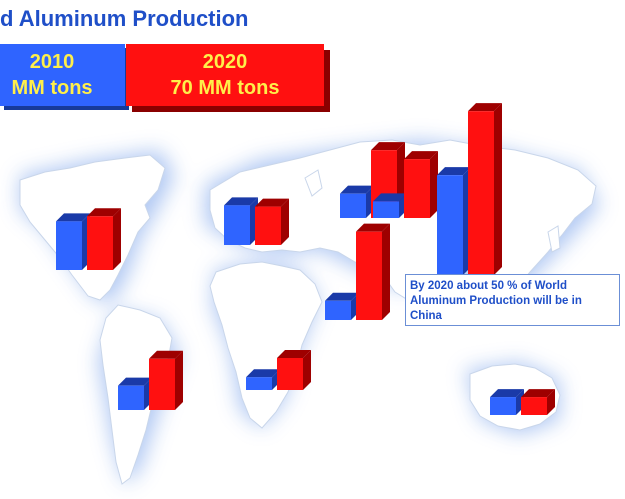 The width and height of the screenshot is (625, 499). I want to click on bar-2020-india-side, so click(434, 184).